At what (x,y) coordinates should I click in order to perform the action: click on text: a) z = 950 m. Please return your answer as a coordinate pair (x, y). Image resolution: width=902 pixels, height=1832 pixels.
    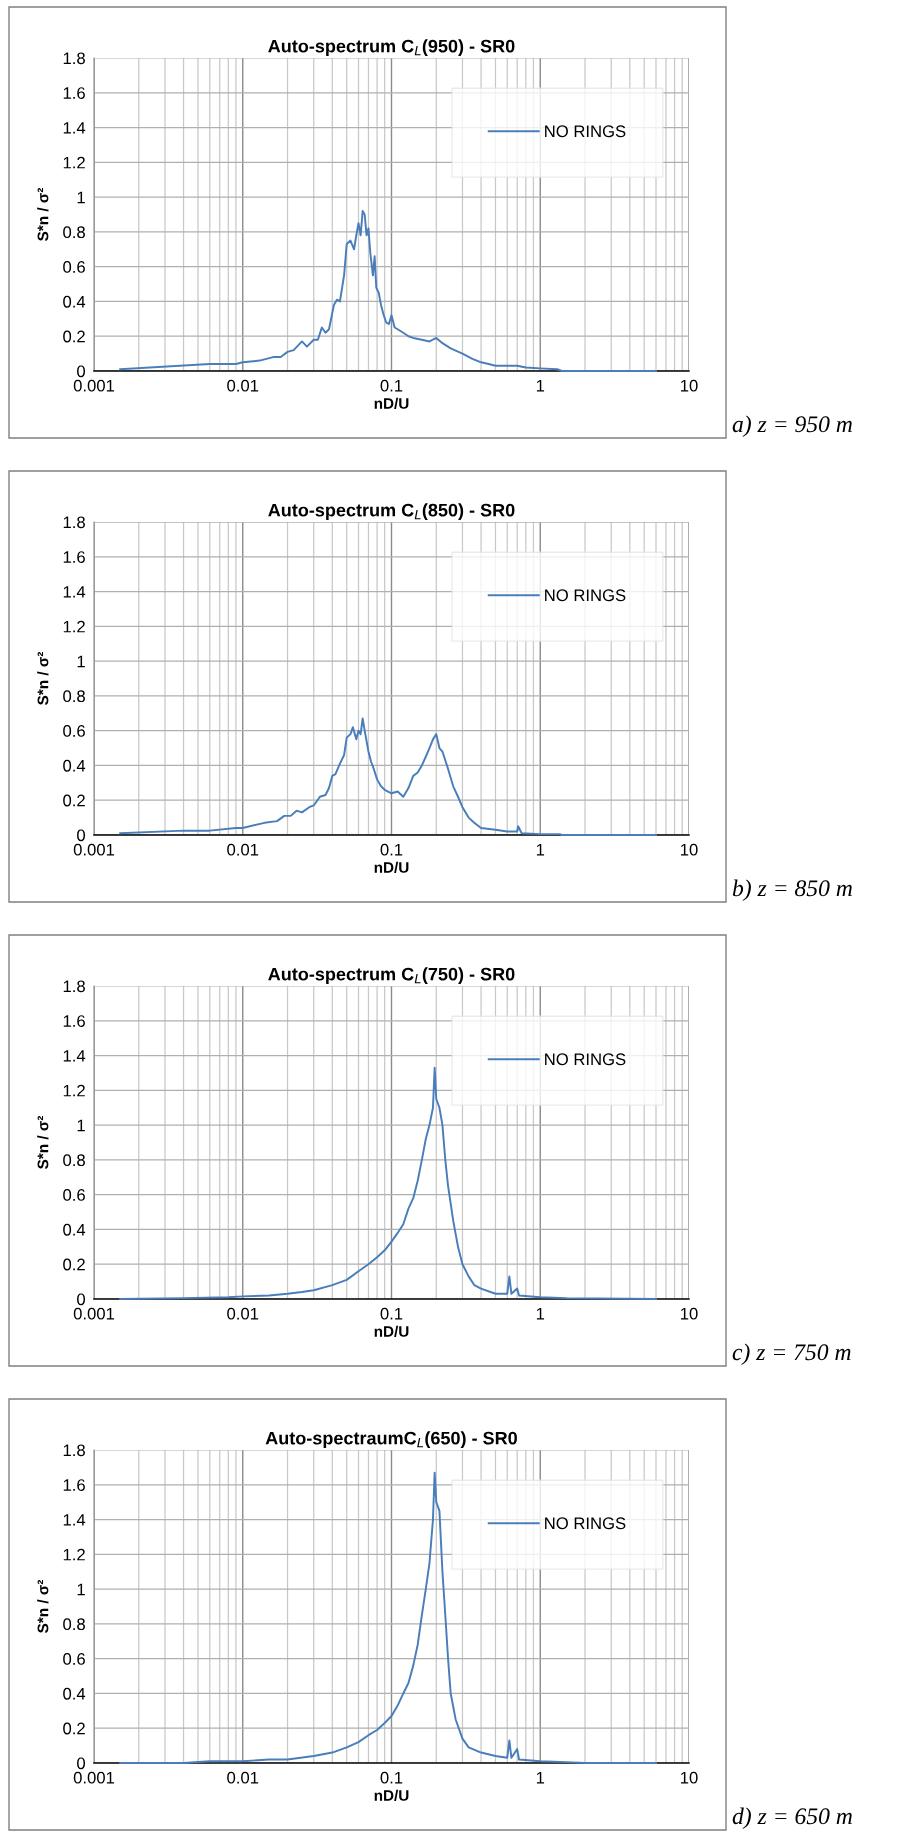
    Looking at the image, I should click on (792, 426).